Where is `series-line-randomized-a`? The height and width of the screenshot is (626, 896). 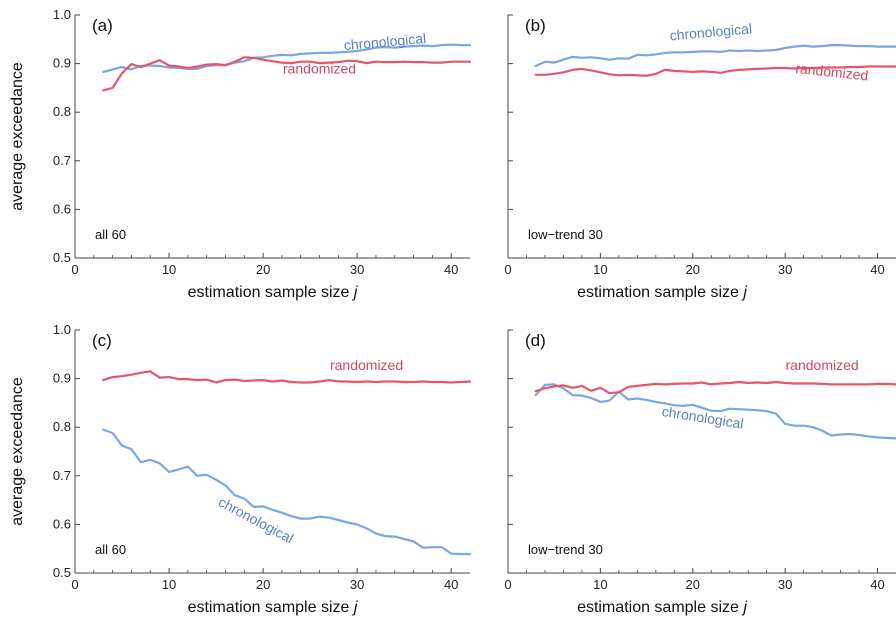 series-line-randomized-a is located at coordinates (287, 74).